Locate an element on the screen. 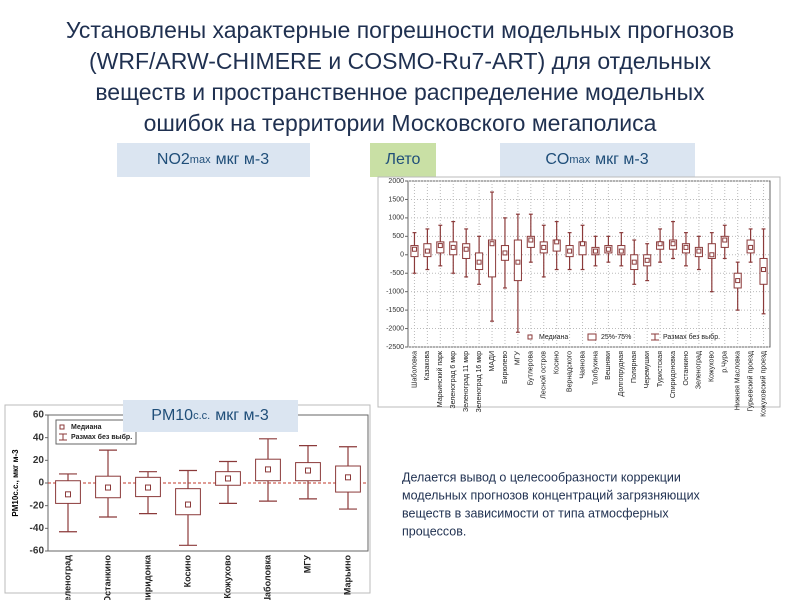  y-tick-label: -40 is located at coordinates (37, 528).